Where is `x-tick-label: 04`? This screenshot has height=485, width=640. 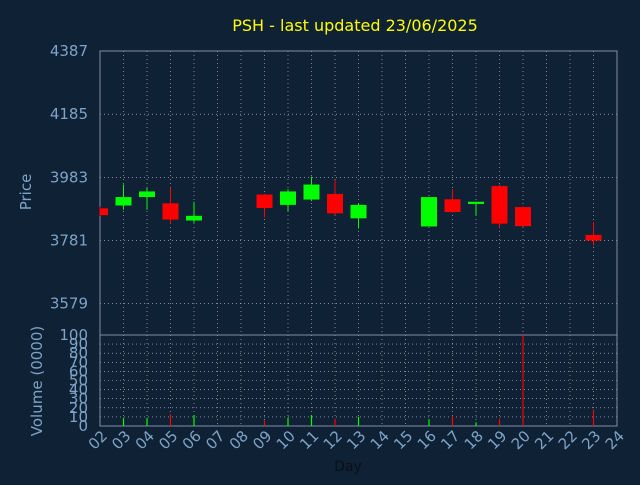
x-tick-label: 04 is located at coordinates (145, 440).